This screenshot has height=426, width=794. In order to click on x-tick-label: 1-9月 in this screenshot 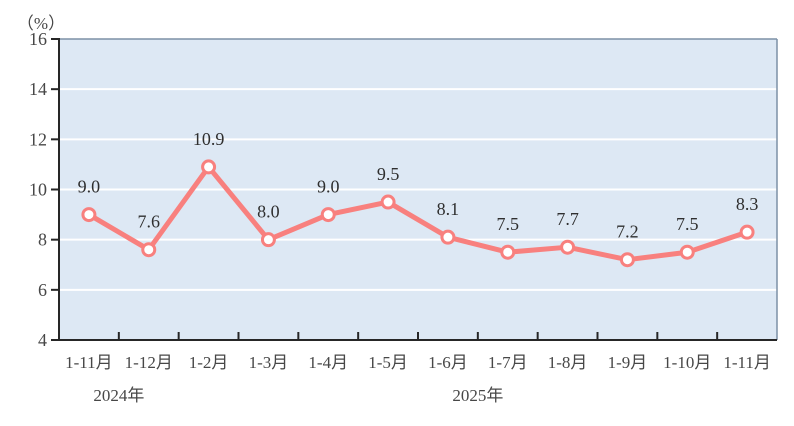, I will do `click(628, 362)`.